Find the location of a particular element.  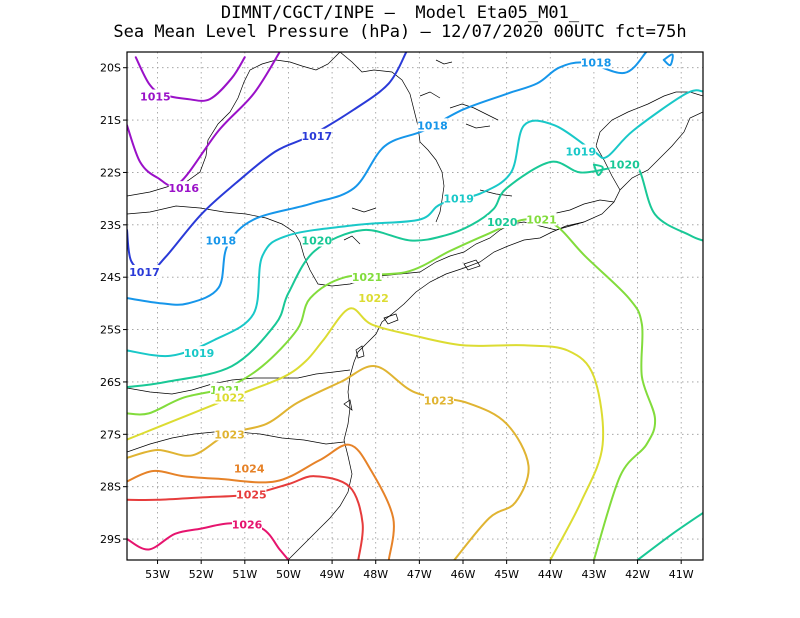

y-tick-label: 20S is located at coordinates (110, 68).